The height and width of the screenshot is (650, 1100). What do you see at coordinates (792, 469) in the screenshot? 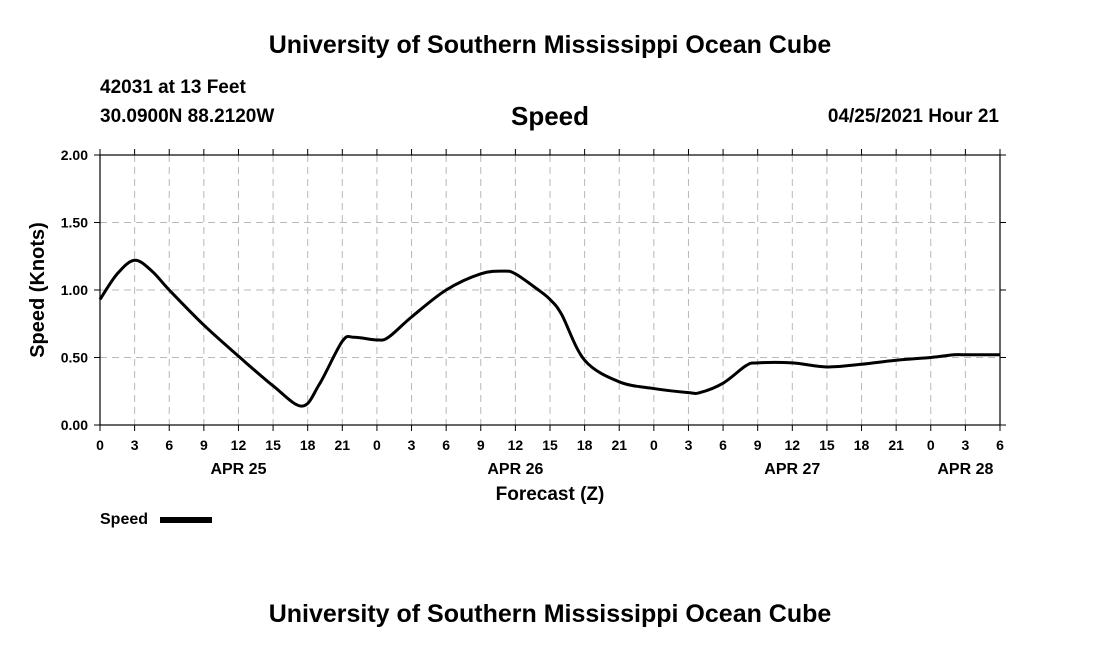
I see `date-label: APR 27` at bounding box center [792, 469].